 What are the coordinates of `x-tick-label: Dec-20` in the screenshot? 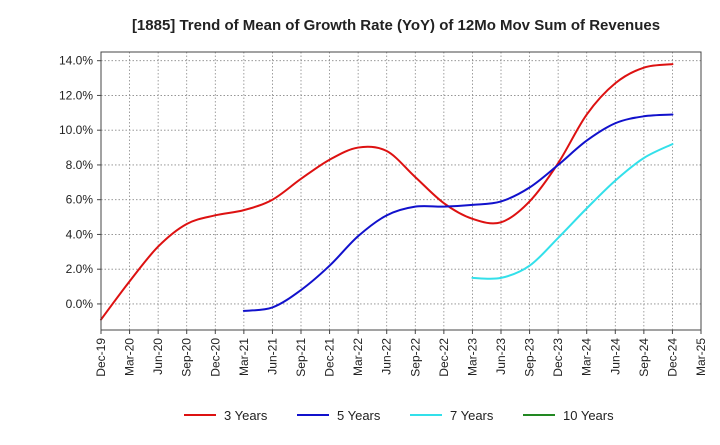 It's located at (215, 357).